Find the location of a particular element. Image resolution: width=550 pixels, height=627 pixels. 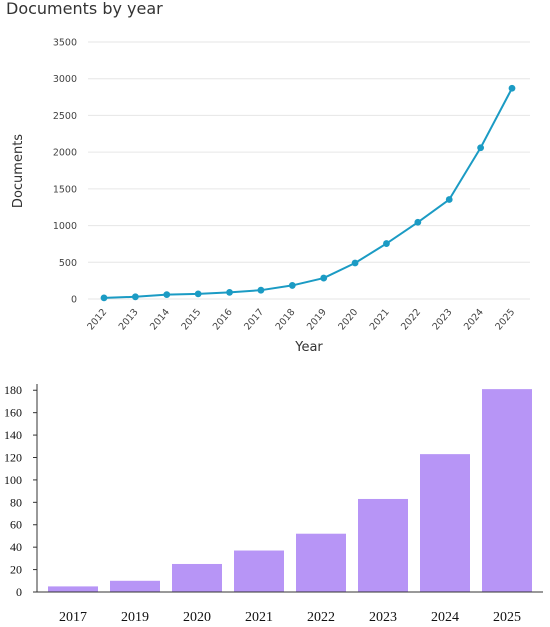

y-tick-label: 500 is located at coordinates (68, 263).